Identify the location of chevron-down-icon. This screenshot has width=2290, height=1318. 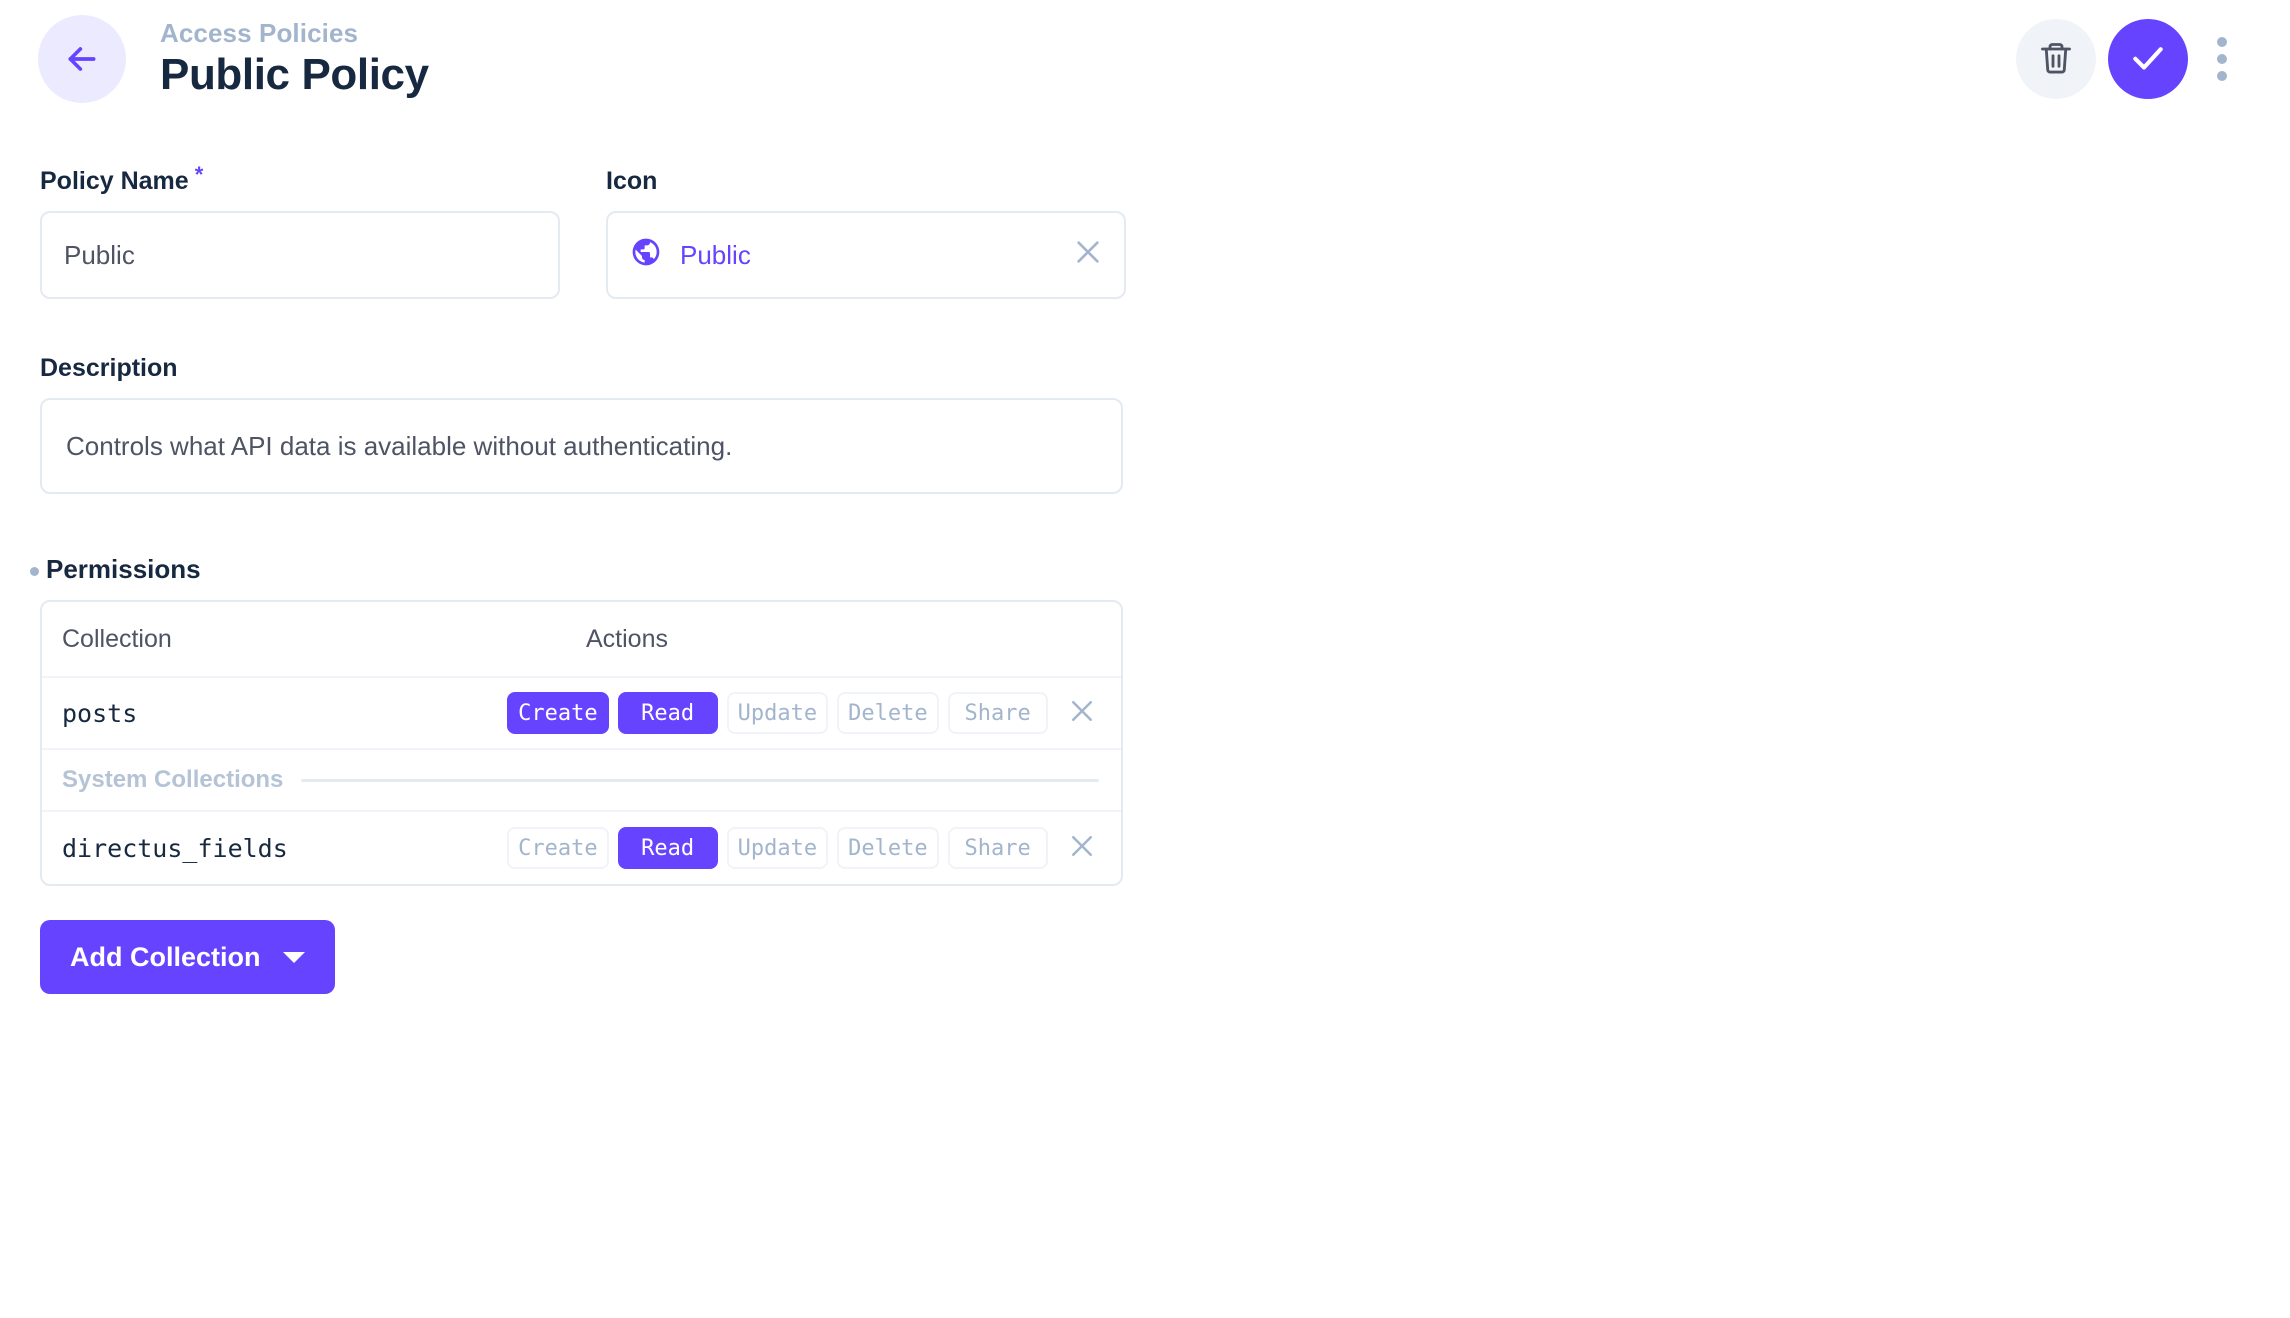
(293, 957).